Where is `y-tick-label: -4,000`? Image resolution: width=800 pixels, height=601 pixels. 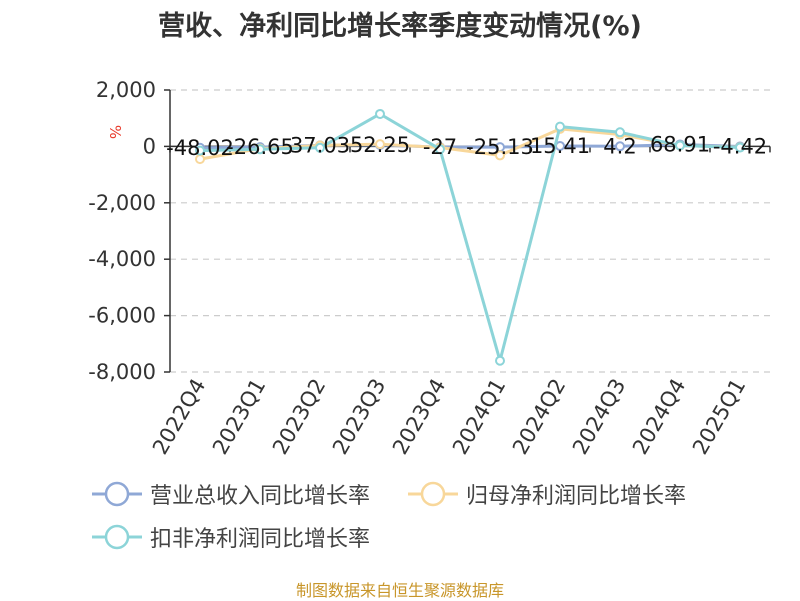 y-tick-label: -4,000 is located at coordinates (122, 259).